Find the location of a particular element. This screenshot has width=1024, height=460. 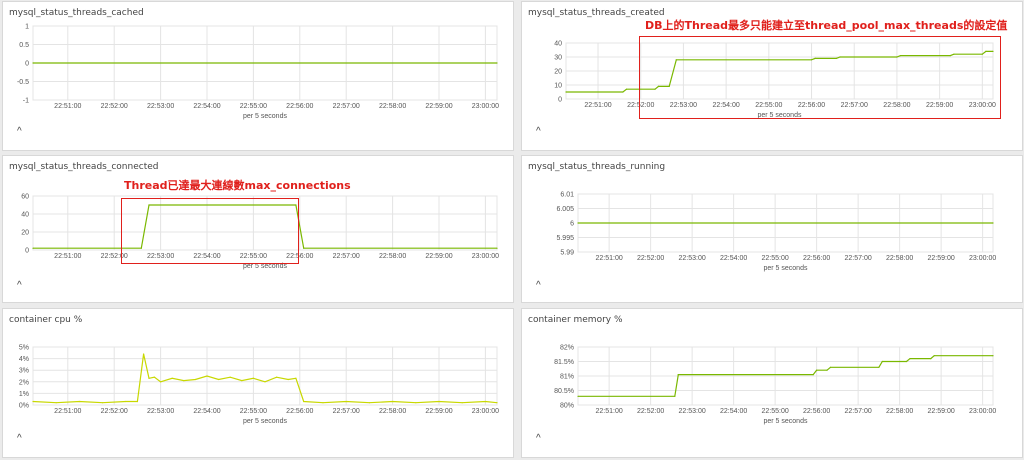

panel-title: container memory % is located at coordinates (575, 320).